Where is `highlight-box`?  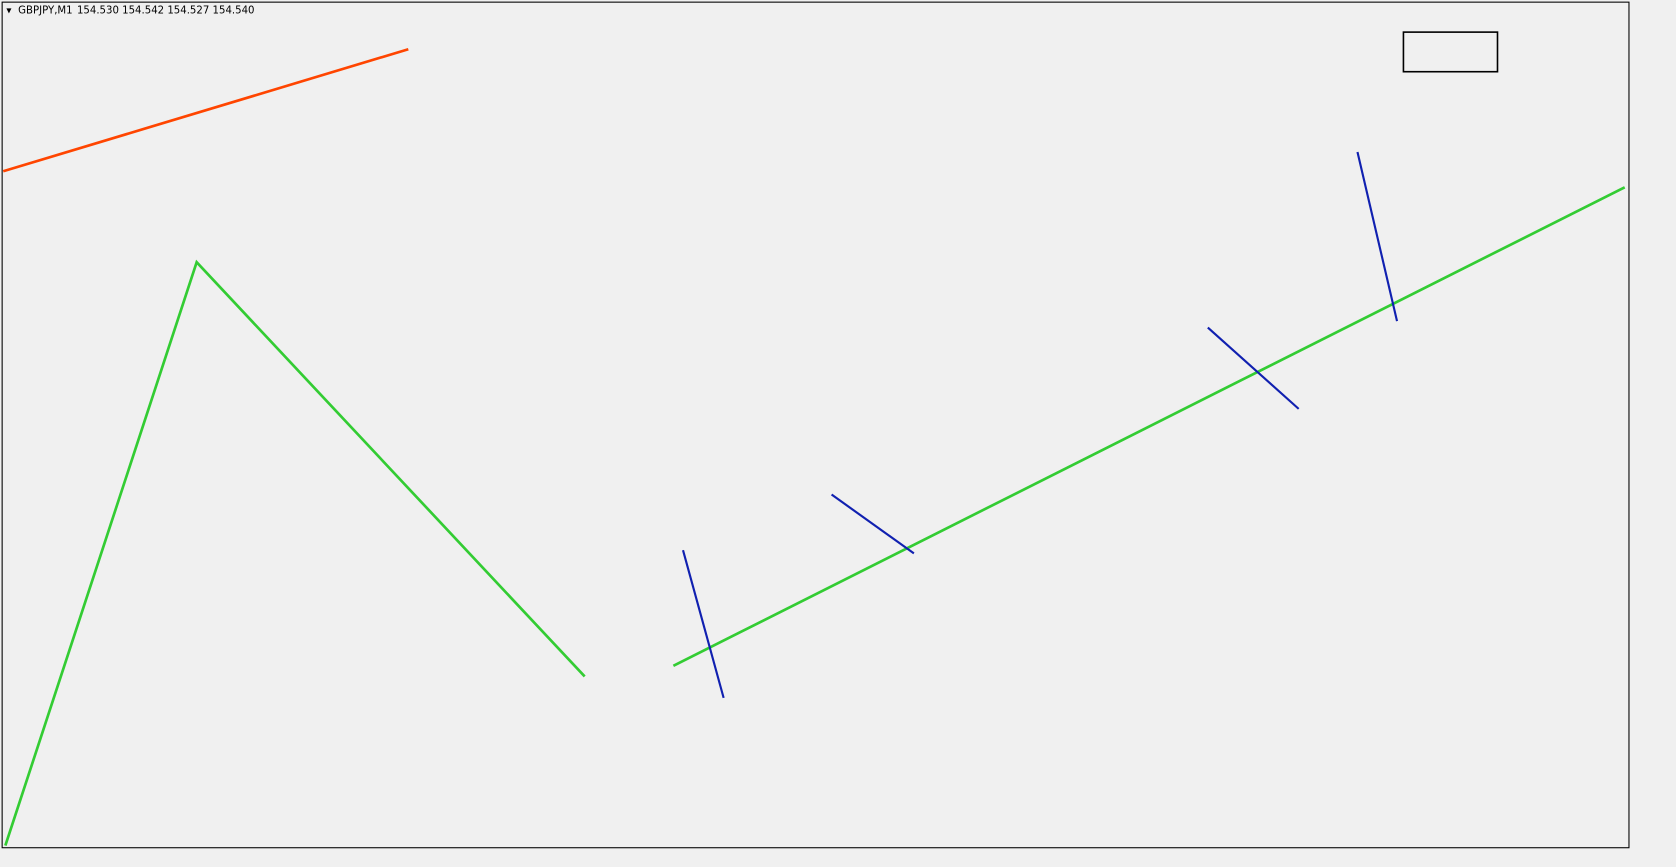
highlight-box is located at coordinates (1450, 52).